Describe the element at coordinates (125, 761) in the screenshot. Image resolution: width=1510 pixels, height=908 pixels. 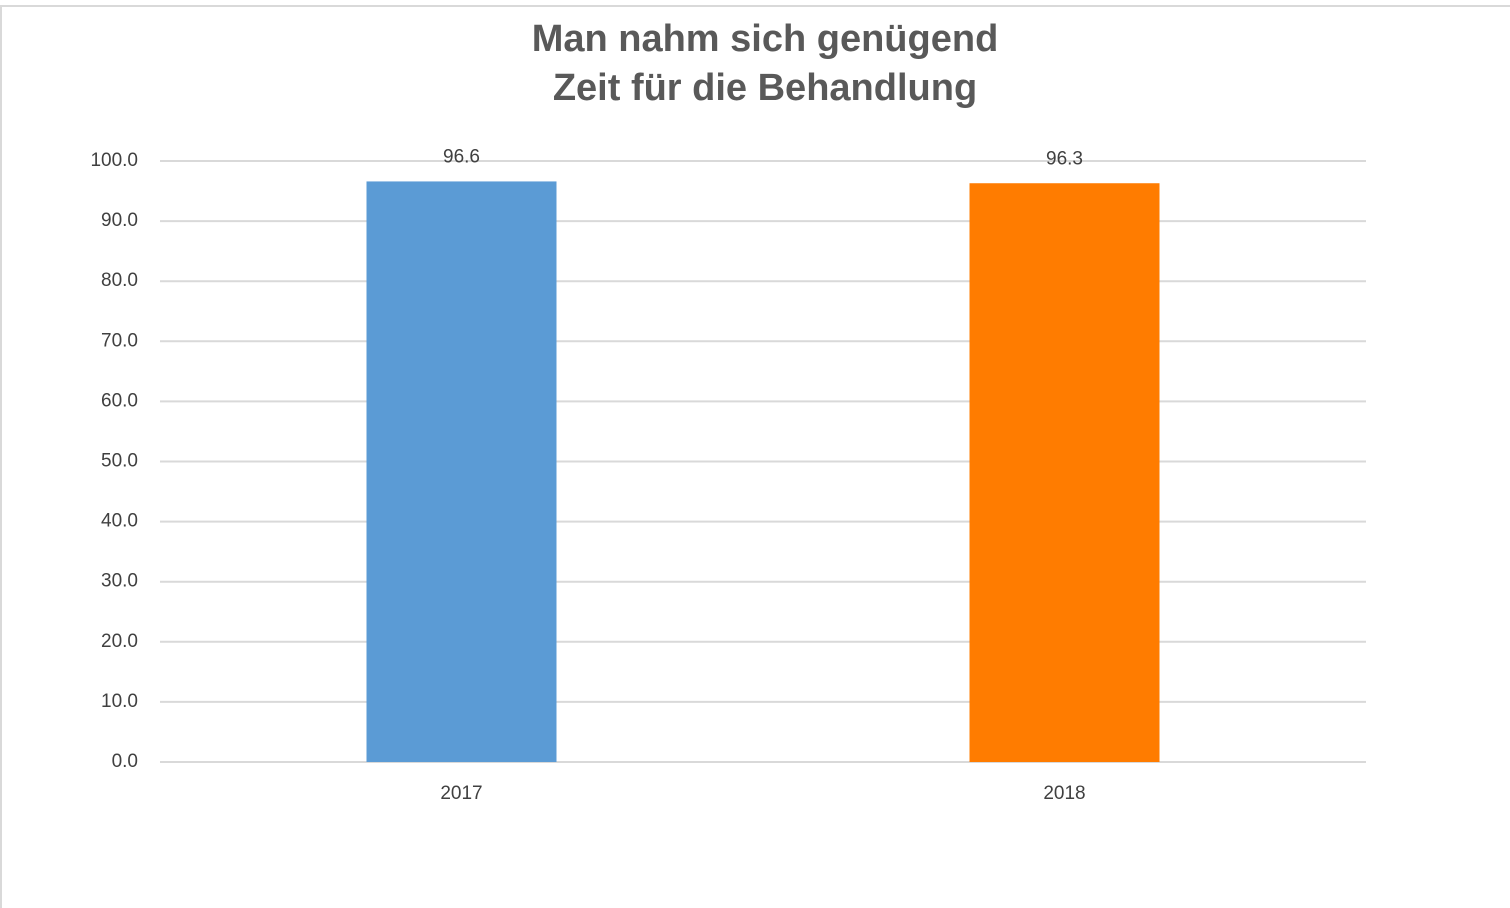
I see `y-tick-label: 0.0` at that location.